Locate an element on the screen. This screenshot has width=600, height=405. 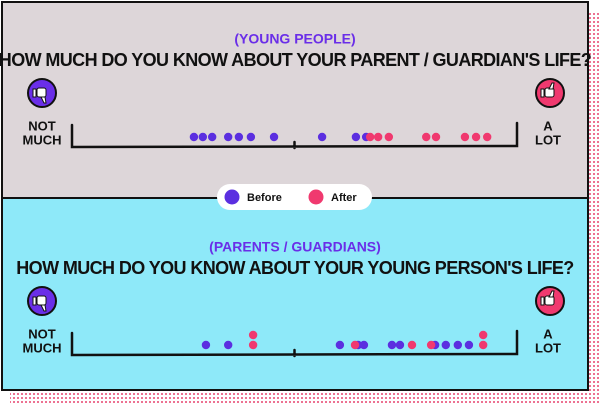
kicker: (YOUNG PEOPLE) is located at coordinates (294, 39).